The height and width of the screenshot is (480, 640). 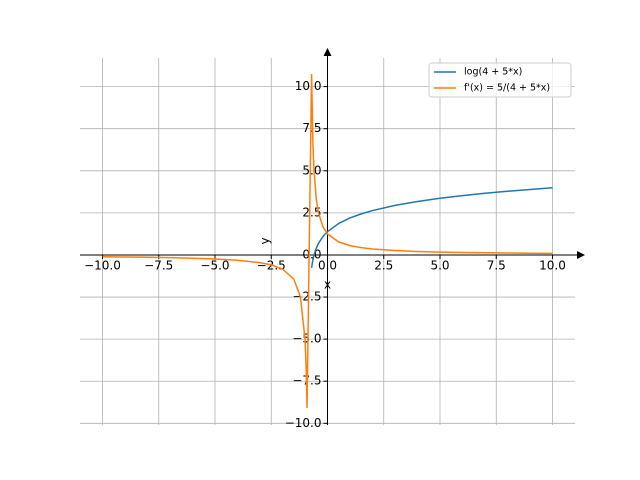 I want to click on y-tick-label: −5.0, so click(x=306, y=339).